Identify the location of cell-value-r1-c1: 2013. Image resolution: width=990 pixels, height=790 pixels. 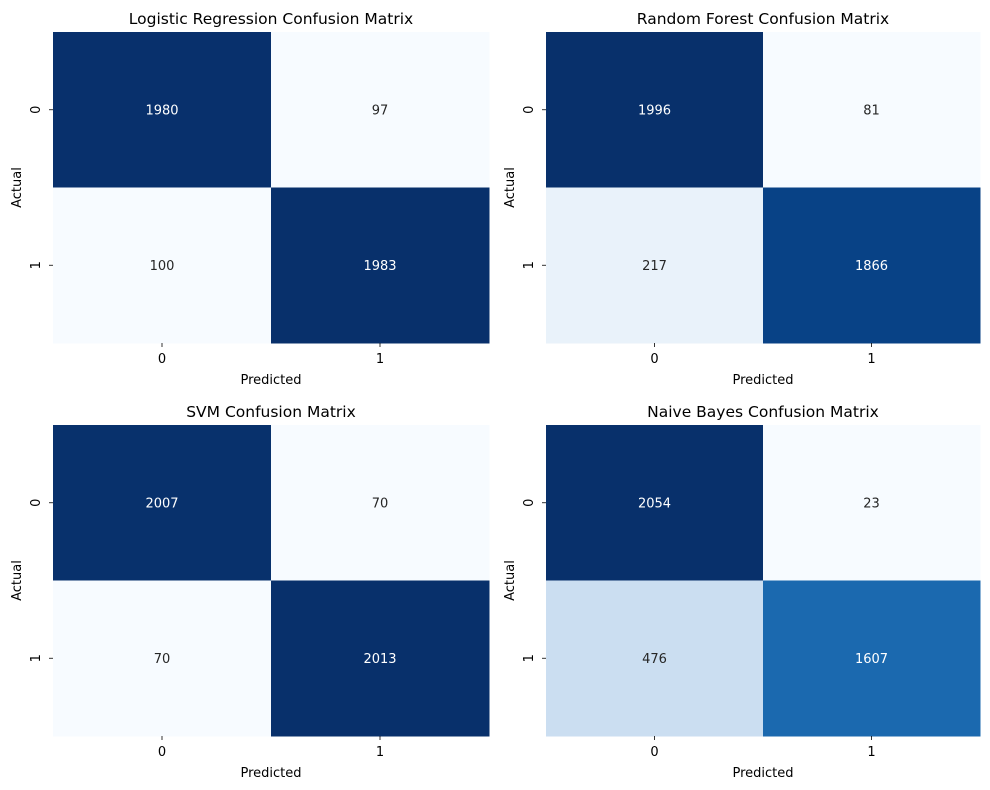
(379, 659).